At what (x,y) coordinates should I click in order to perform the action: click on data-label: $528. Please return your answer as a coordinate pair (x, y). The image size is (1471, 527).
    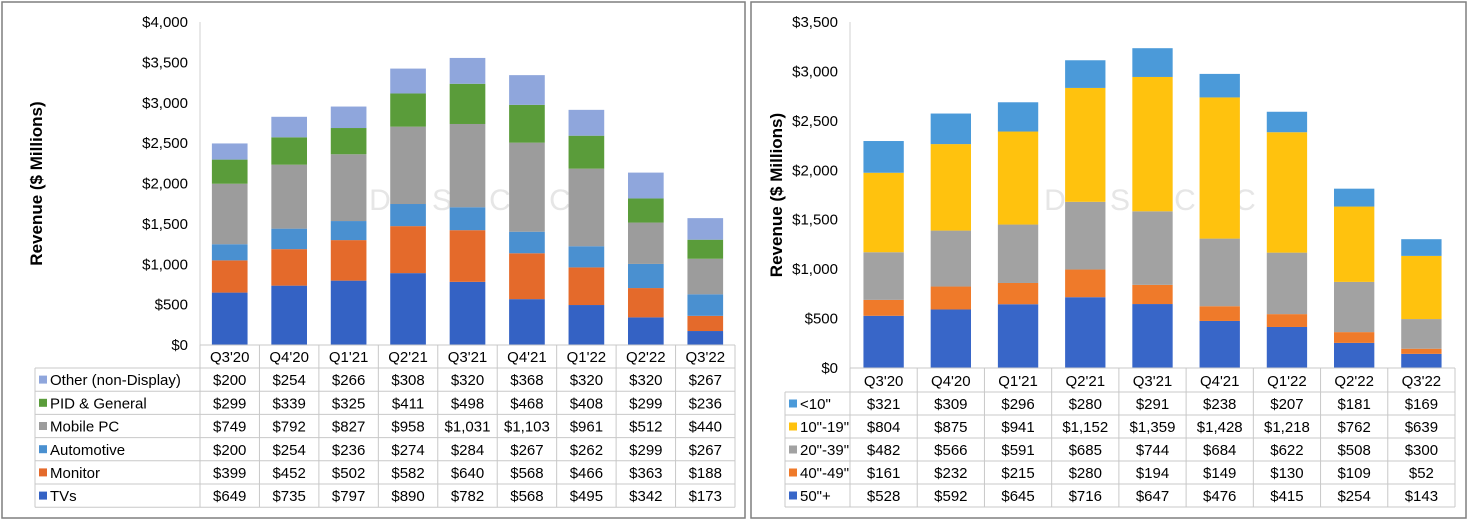
    Looking at the image, I should click on (883, 496).